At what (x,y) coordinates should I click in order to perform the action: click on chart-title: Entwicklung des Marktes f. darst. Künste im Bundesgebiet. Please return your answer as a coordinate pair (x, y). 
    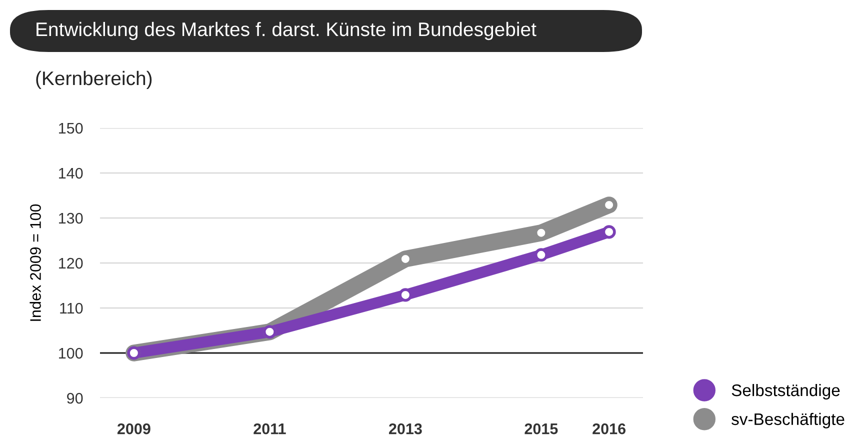
    Looking at the image, I should click on (286, 31).